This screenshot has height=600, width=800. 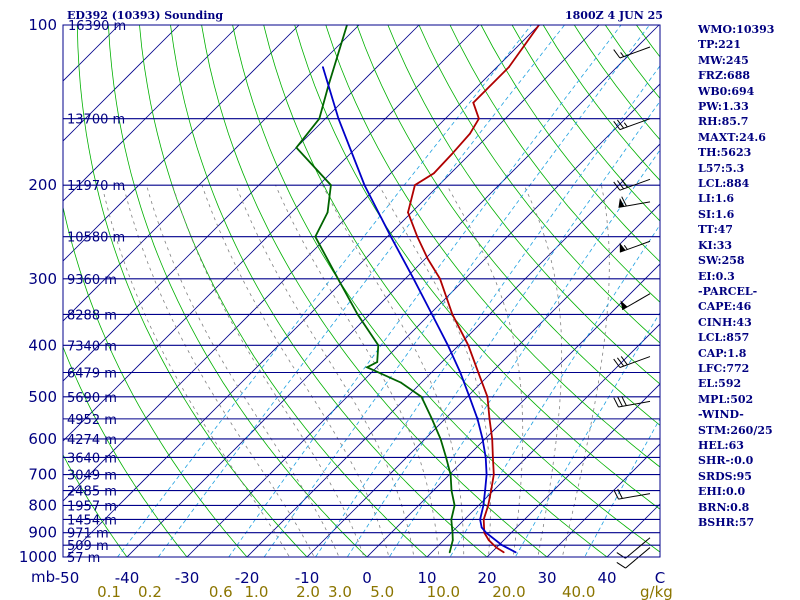 I want to click on dry-adiabat-line, so click(x=554, y=164).